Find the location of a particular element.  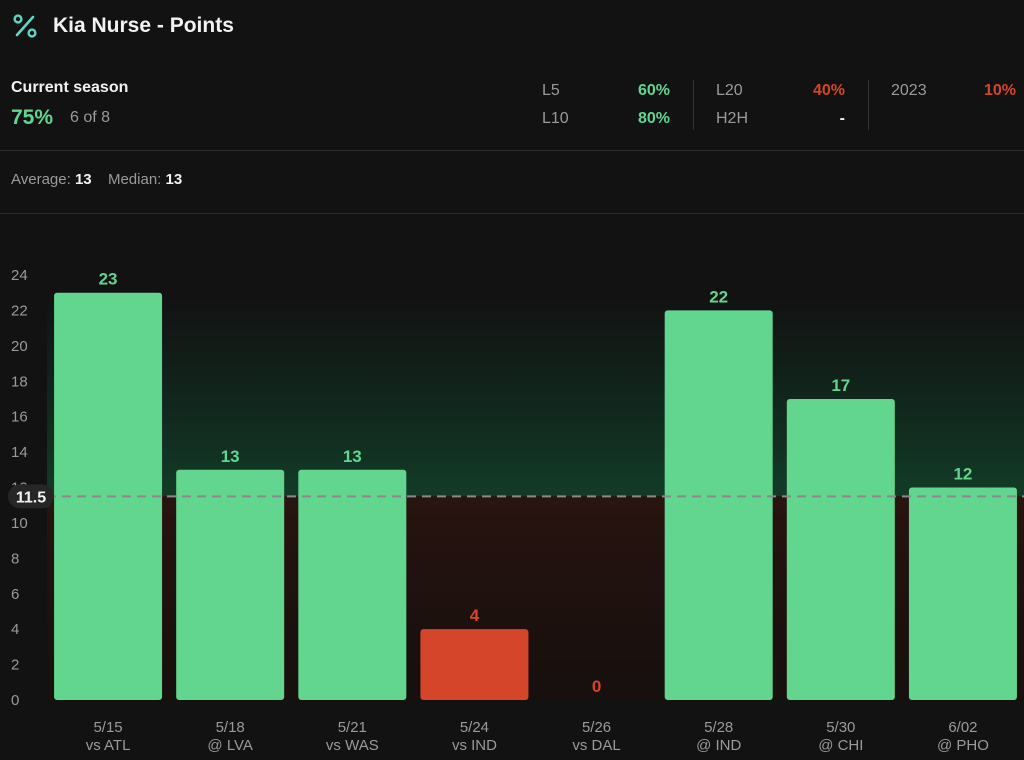

x-tick-opponent: @ CHI is located at coordinates (840, 745).